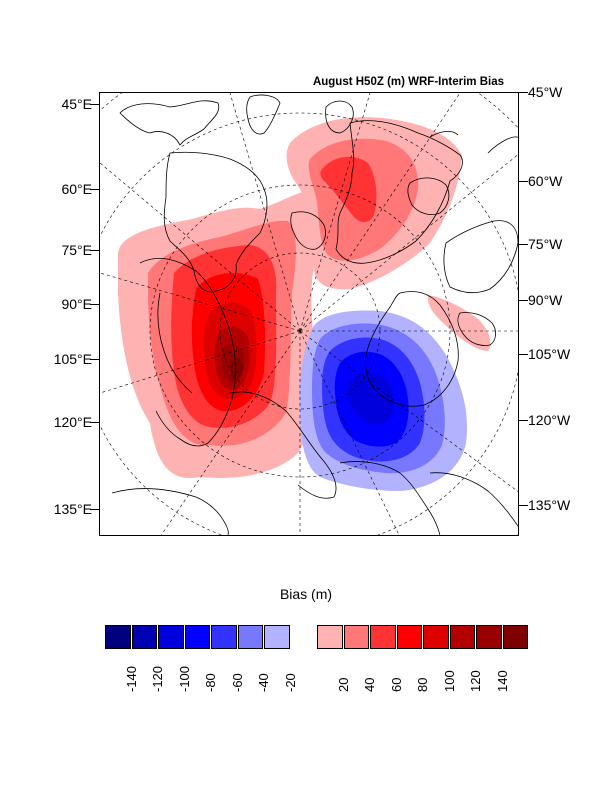 The height and width of the screenshot is (792, 612). I want to click on right-lat-label: 135°W, so click(549, 505).